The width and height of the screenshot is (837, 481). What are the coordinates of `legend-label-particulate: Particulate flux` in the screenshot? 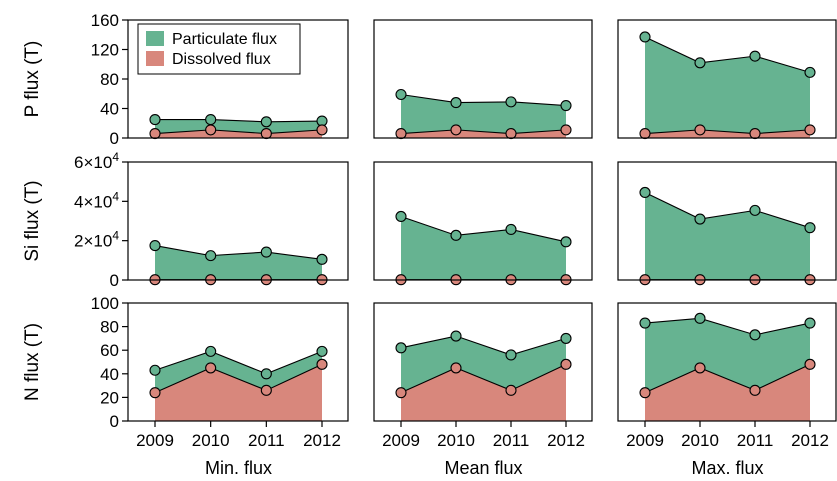 It's located at (224, 39).